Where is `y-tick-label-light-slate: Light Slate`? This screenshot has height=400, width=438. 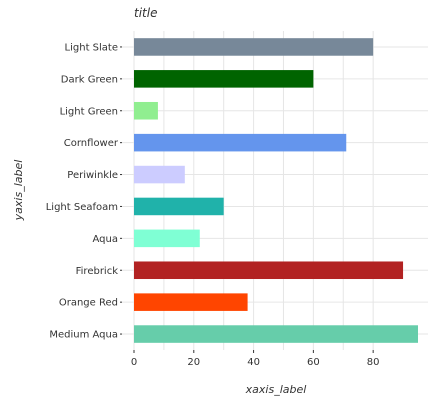 y-tick-label-light-slate: Light Slate is located at coordinates (91, 47).